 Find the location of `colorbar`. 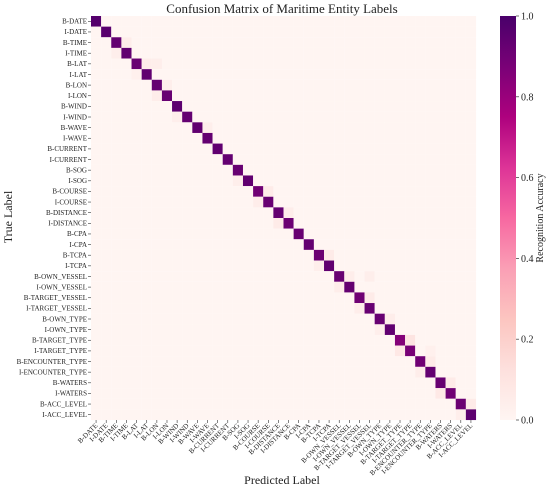

colorbar is located at coordinates (508, 218).